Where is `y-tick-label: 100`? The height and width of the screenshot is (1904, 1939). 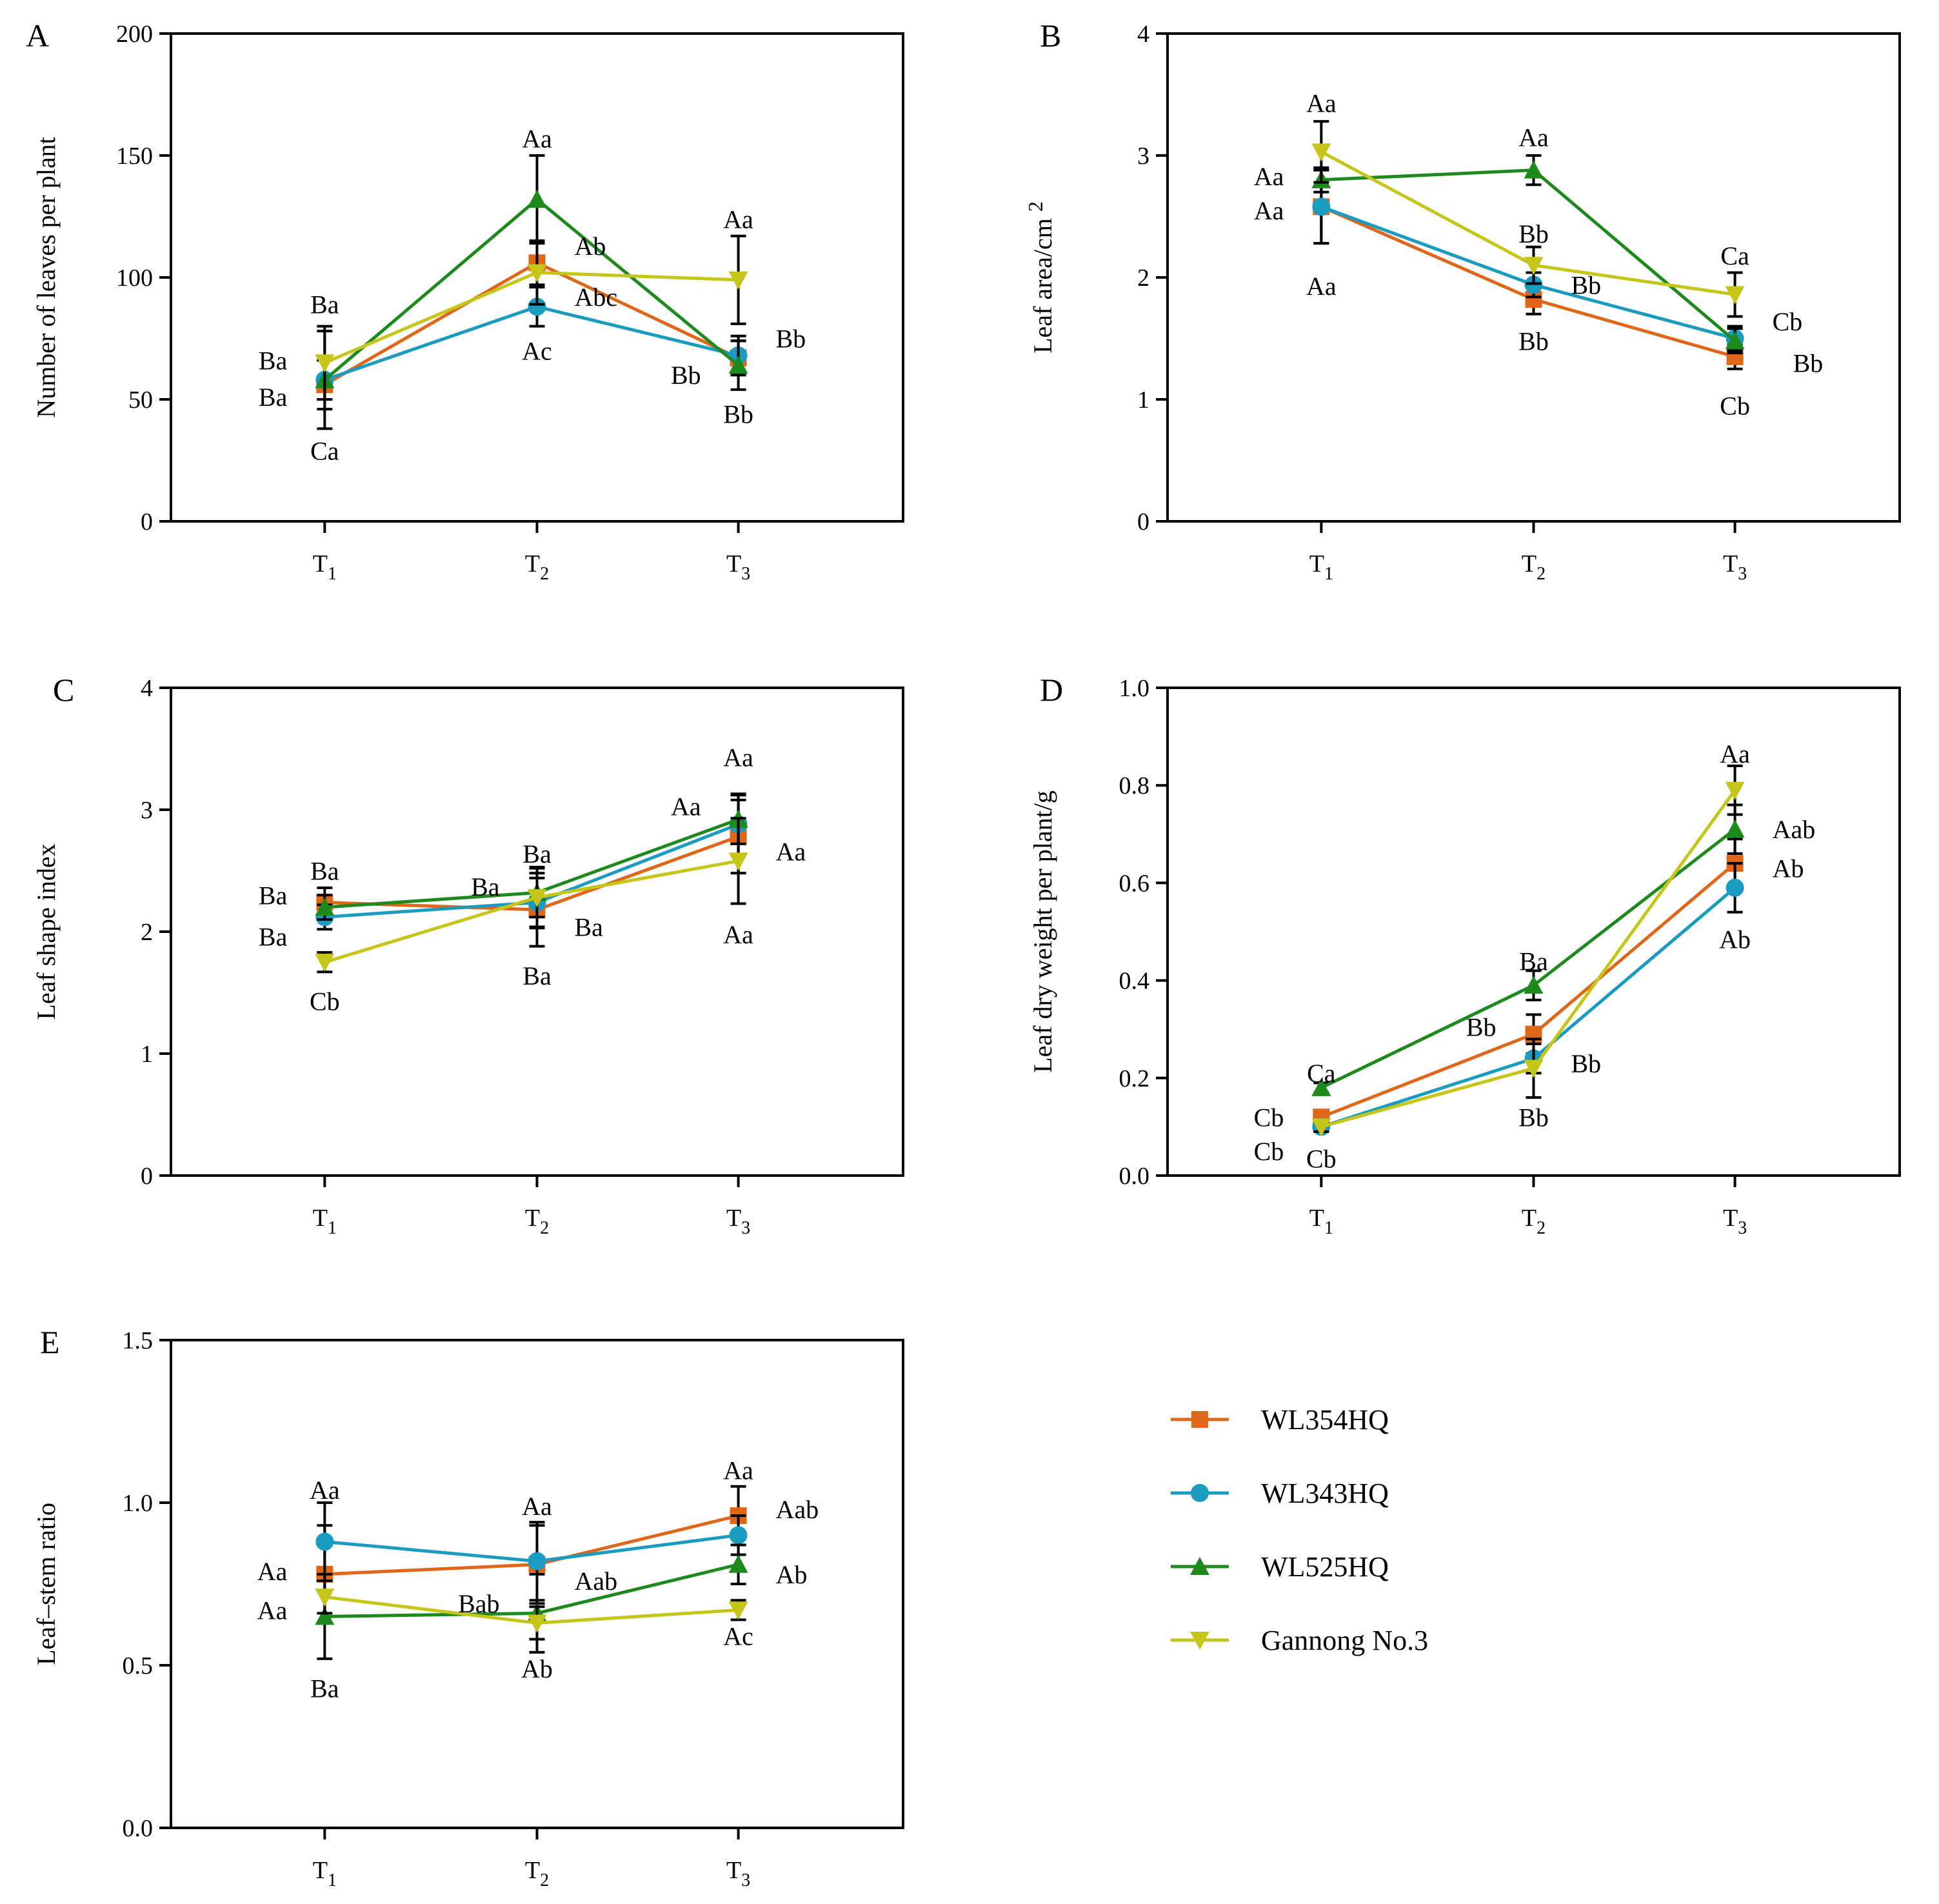
y-tick-label: 100 is located at coordinates (134, 279).